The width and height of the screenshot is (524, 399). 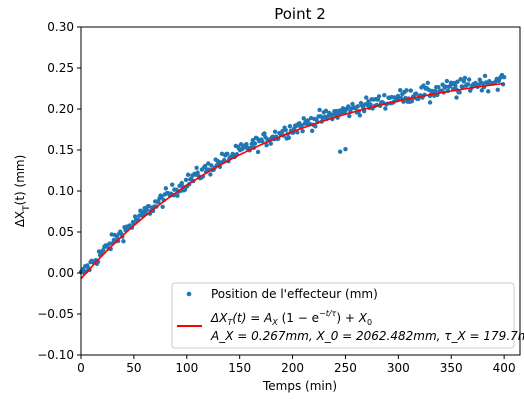 What do you see at coordinates (504, 368) in the screenshot?
I see `x-tick-label: 400` at bounding box center [504, 368].